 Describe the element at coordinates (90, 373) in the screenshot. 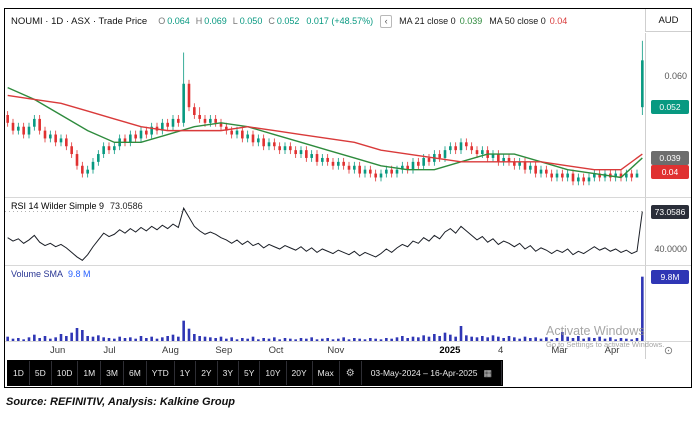

I see `range-button-1m: 1M` at that location.